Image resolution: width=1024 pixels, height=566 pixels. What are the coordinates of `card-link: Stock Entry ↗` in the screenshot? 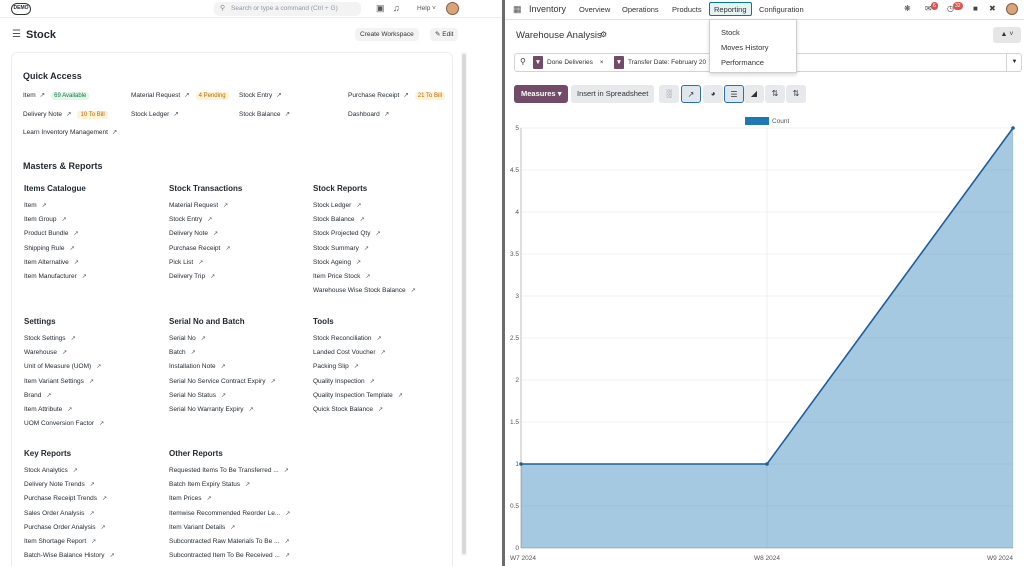 It's located at (190, 219).